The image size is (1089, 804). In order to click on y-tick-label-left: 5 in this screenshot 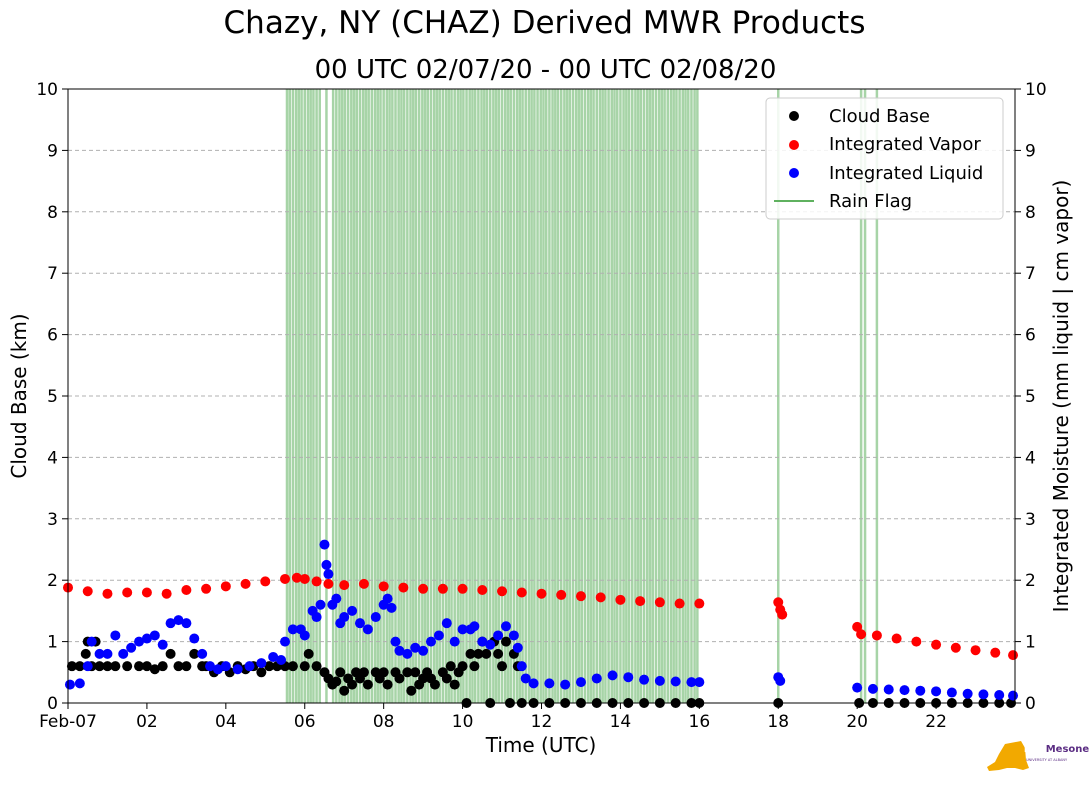, I will do `click(52, 397)`.